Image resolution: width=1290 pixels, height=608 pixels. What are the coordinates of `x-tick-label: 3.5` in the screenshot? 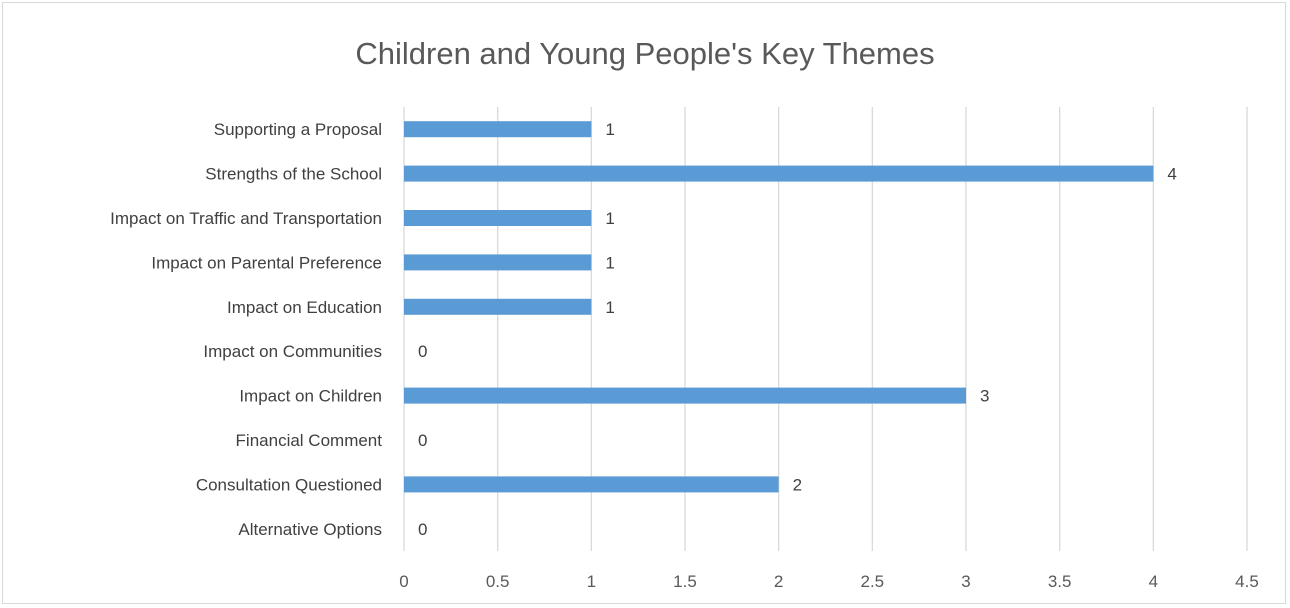 It's located at (1060, 581).